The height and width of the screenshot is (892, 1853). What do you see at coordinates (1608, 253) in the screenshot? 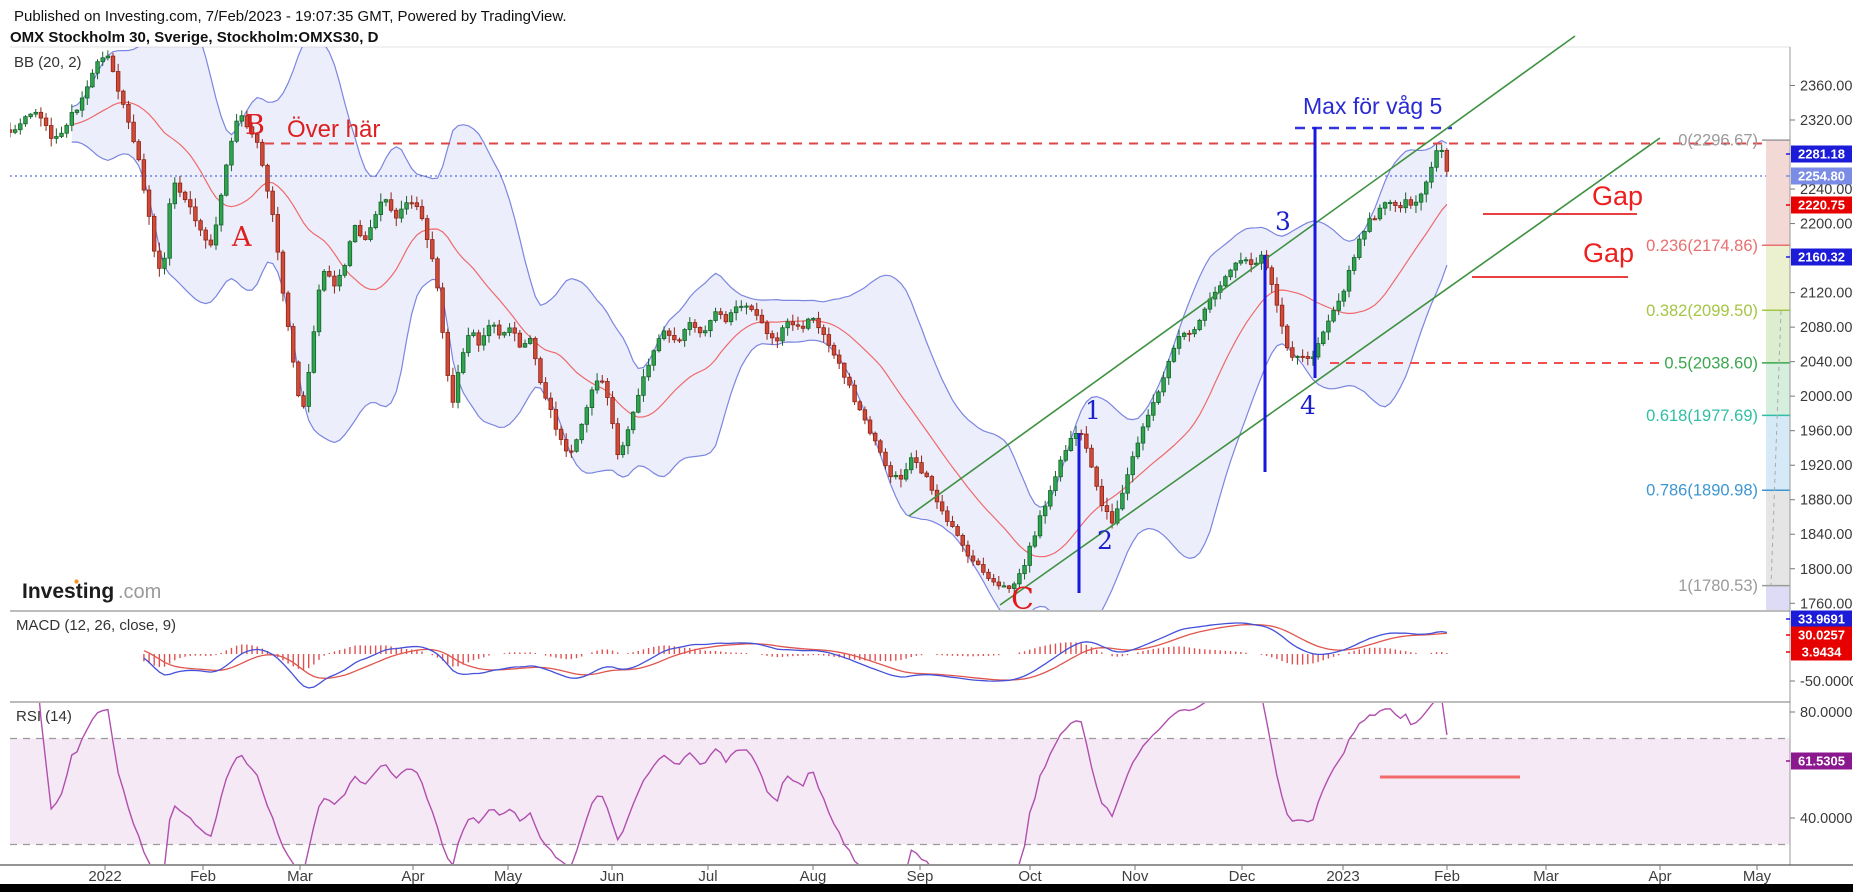
I see `annotation-text-gap-3: Gap` at bounding box center [1608, 253].